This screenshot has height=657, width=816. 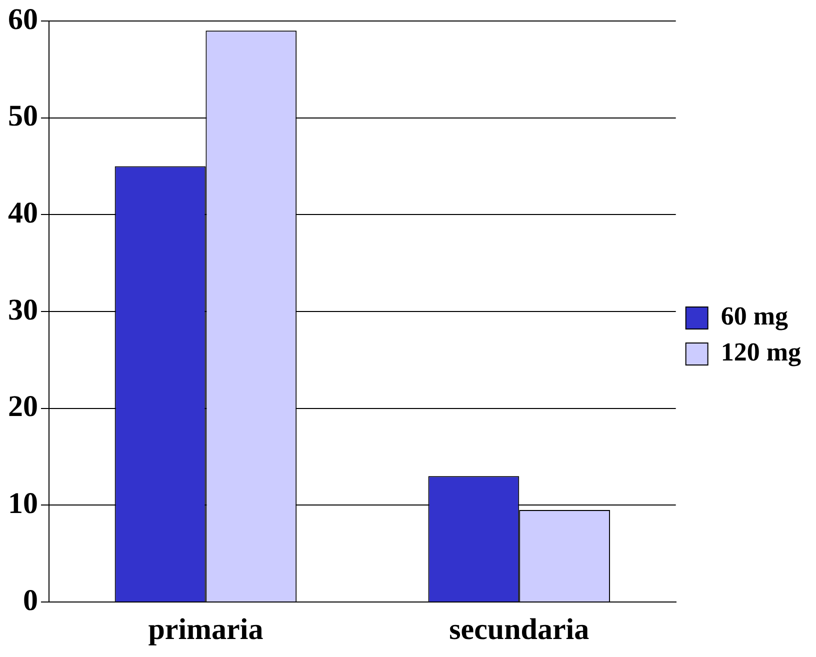 I want to click on y-tick-label: 30, so click(x=23, y=309).